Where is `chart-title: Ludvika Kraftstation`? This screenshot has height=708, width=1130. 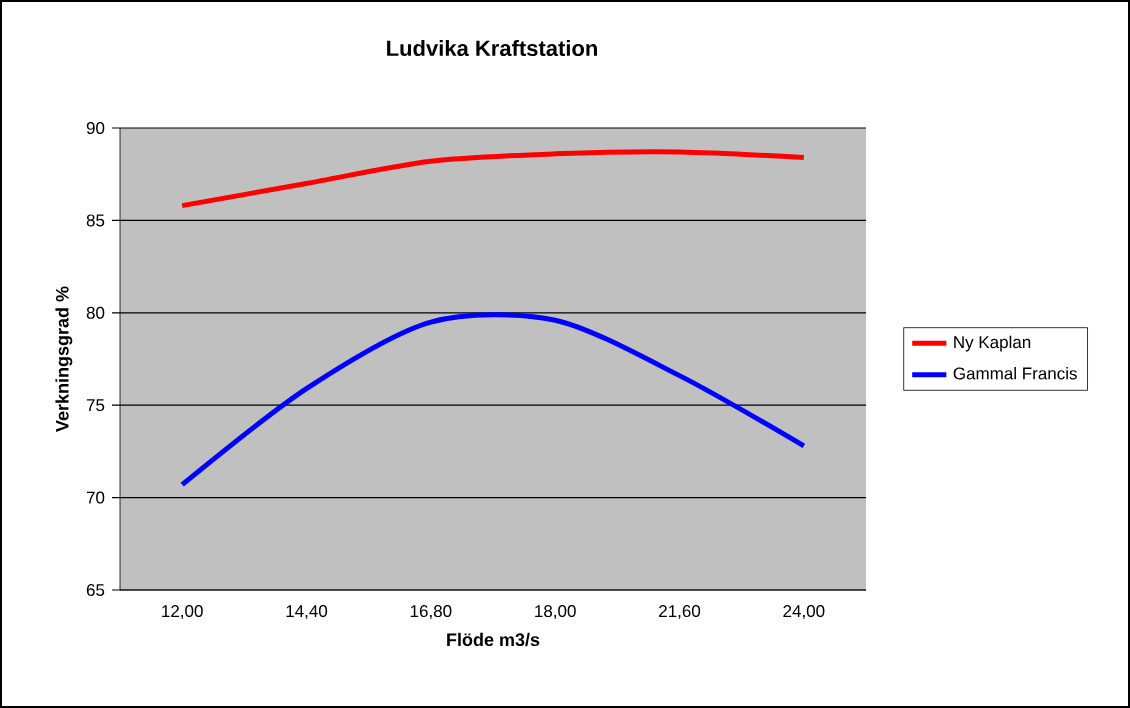
chart-title: Ludvika Kraftstation is located at coordinates (492, 48).